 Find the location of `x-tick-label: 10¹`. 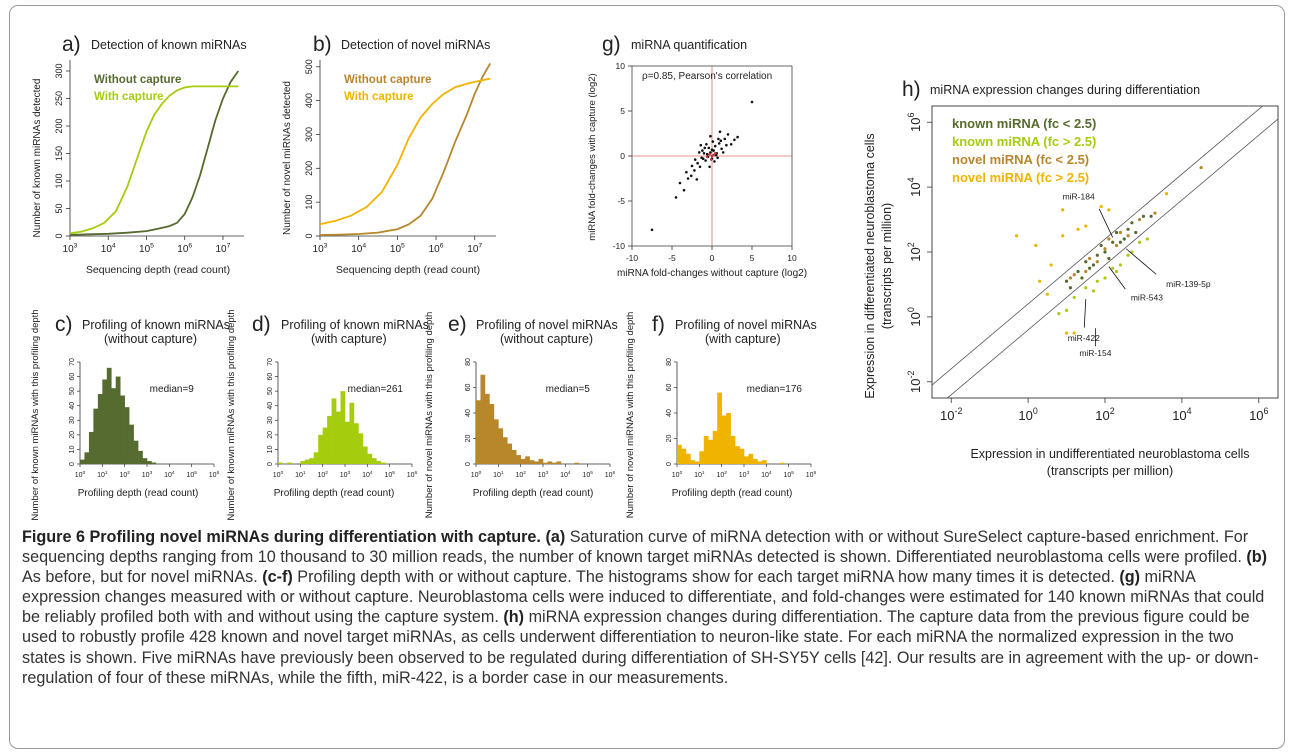

x-tick-label: 10¹ is located at coordinates (300, 474).